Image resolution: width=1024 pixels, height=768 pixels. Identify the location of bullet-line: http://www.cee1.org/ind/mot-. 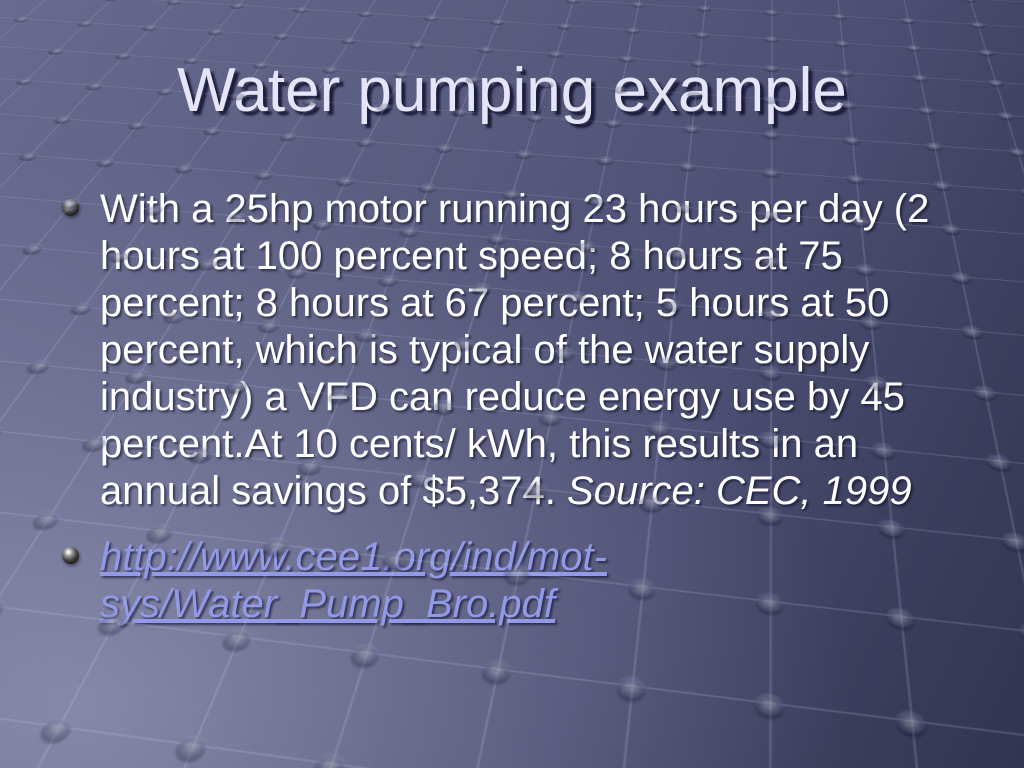
(353, 557).